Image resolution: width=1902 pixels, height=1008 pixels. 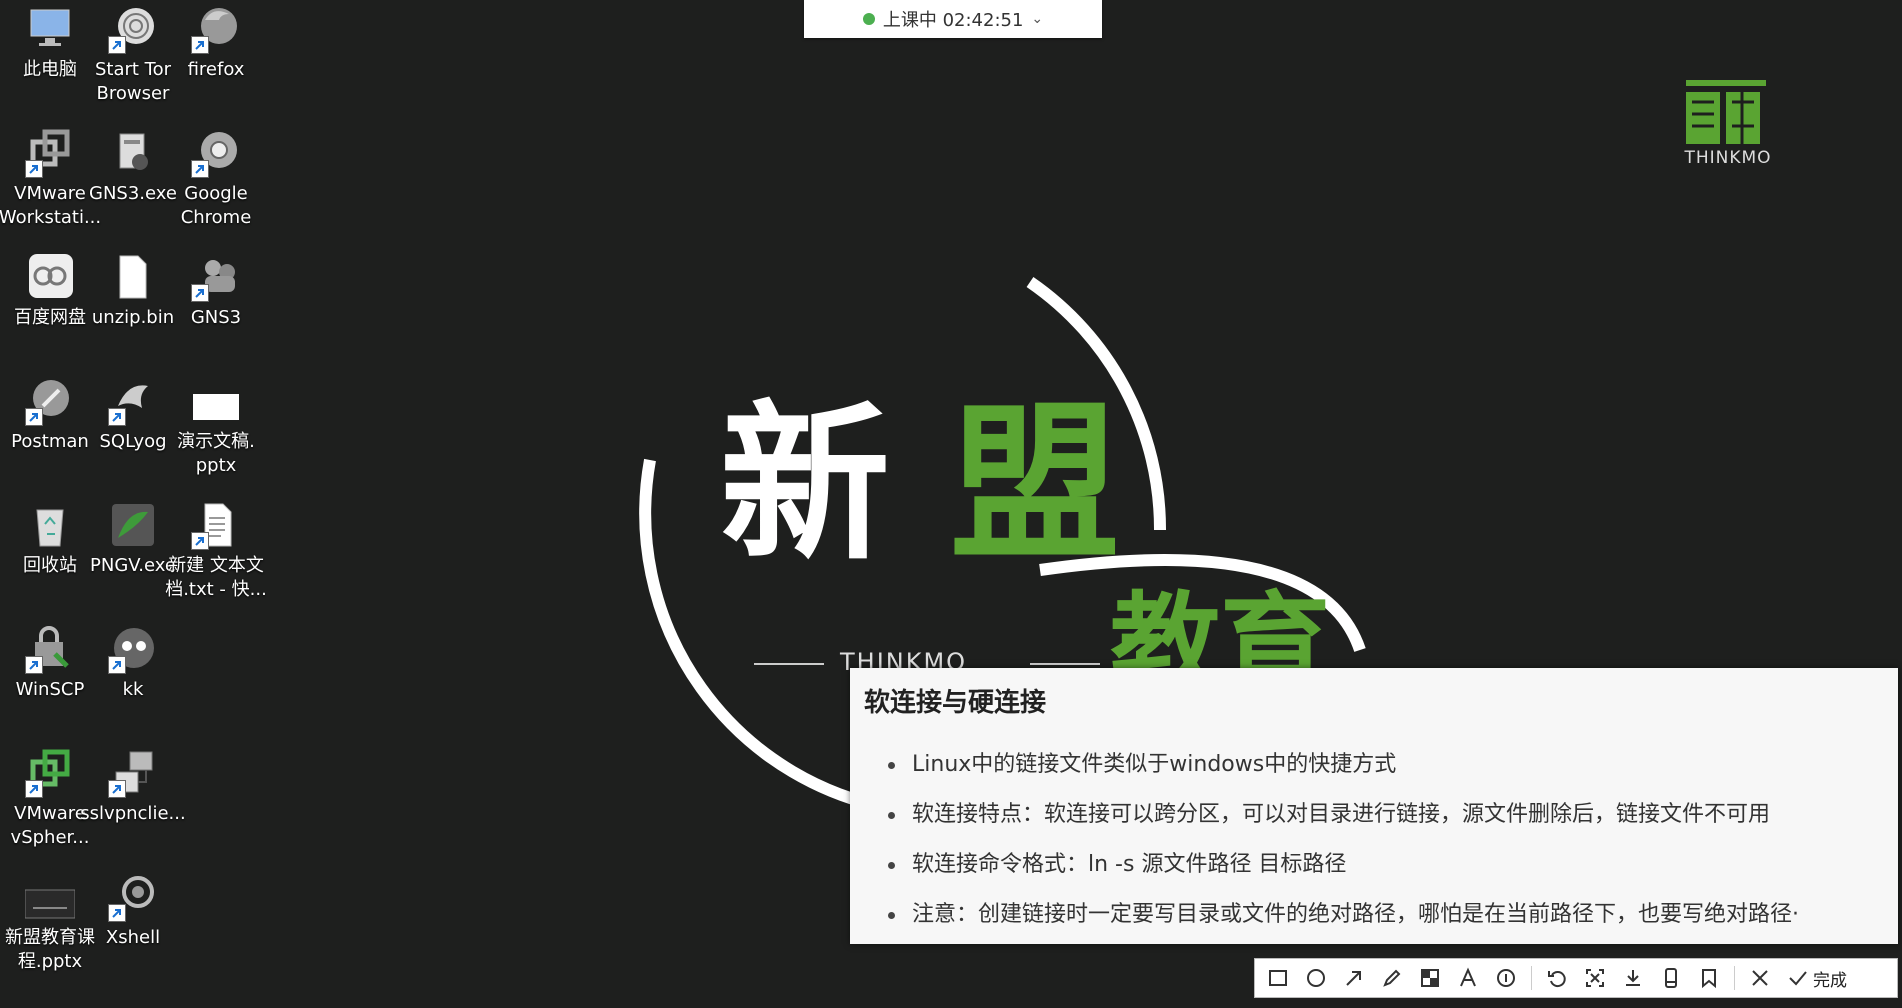 I want to click on save-icon, so click(x=1633, y=978).